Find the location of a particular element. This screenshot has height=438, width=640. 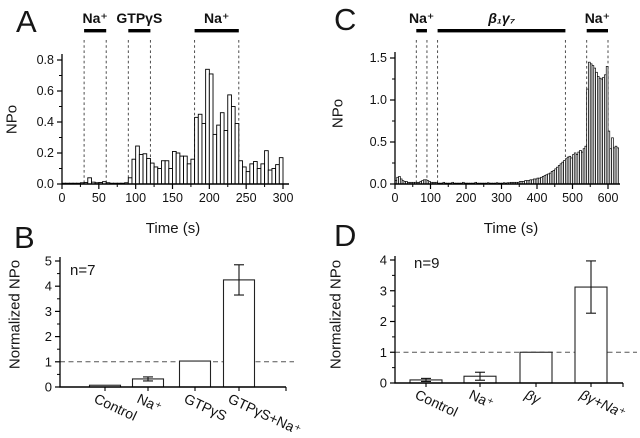

x-category-label: βγ is located at coordinates (533, 397).